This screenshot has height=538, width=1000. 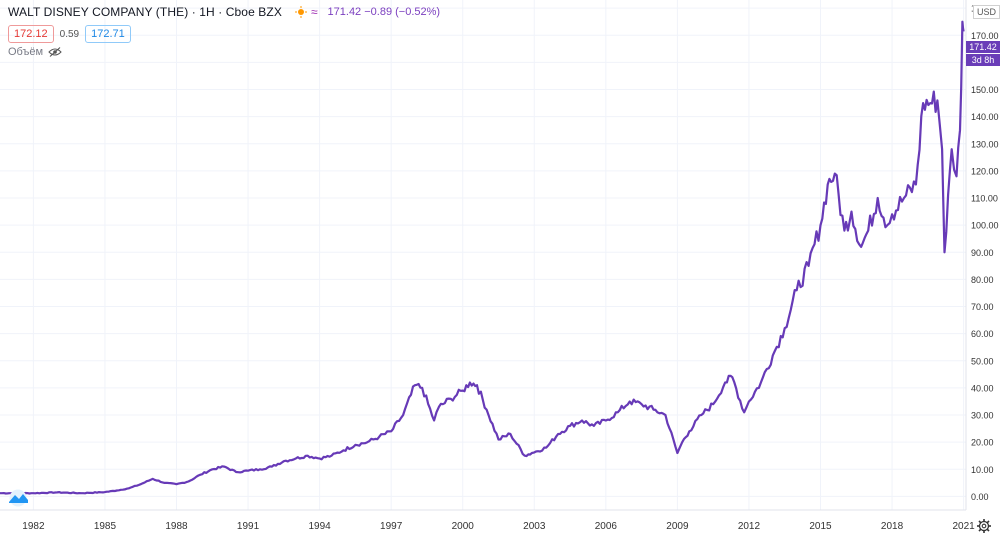 What do you see at coordinates (982, 280) in the screenshot?
I see `y-tick-label: 80.00` at bounding box center [982, 280].